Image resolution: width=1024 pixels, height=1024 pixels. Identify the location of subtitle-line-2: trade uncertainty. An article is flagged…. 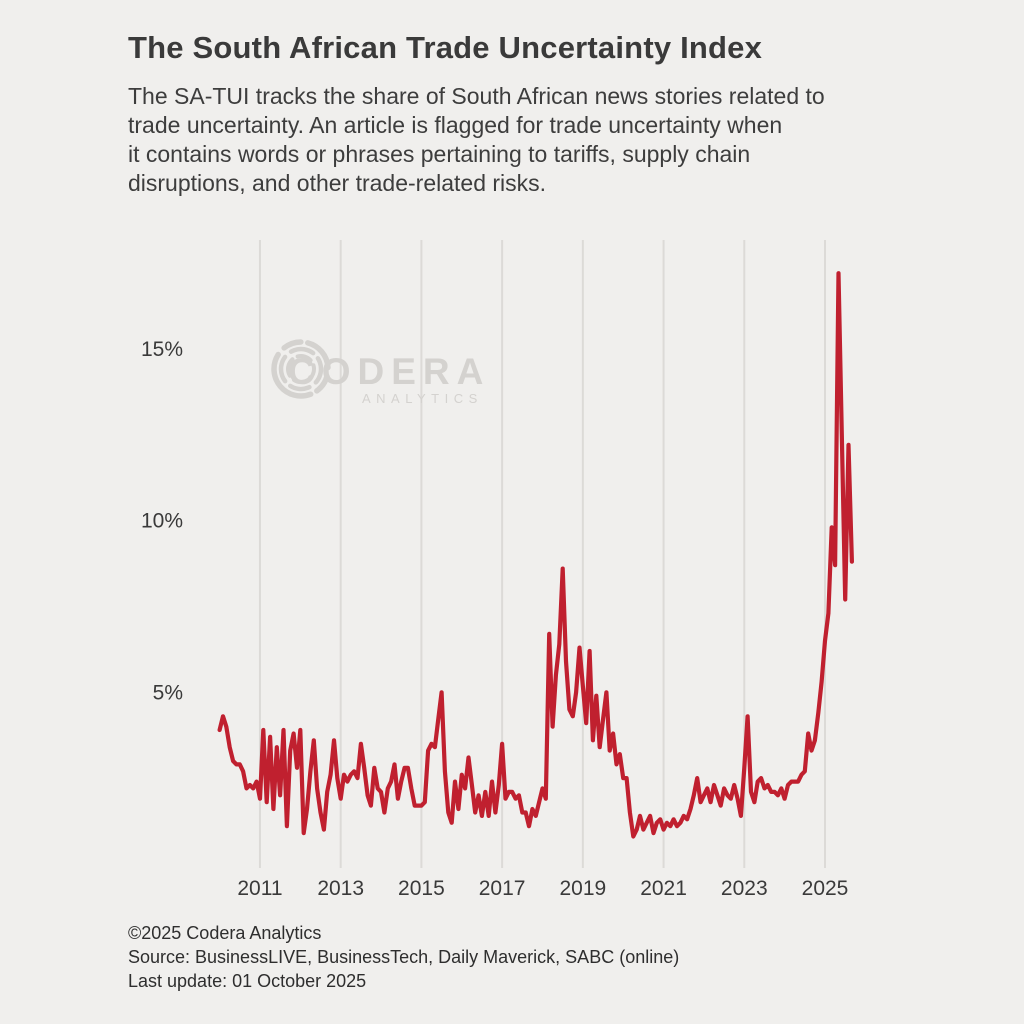
(455, 125).